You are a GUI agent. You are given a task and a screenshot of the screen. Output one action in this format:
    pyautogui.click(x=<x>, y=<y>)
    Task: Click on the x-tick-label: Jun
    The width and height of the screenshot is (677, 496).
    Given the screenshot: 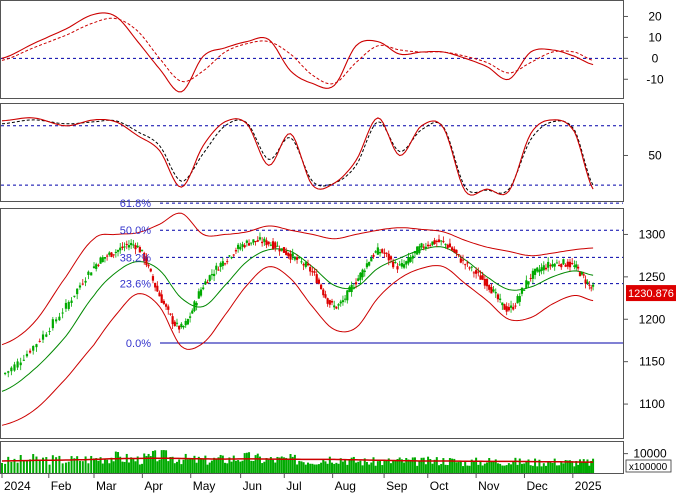 What is the action you would take?
    pyautogui.click(x=252, y=486)
    